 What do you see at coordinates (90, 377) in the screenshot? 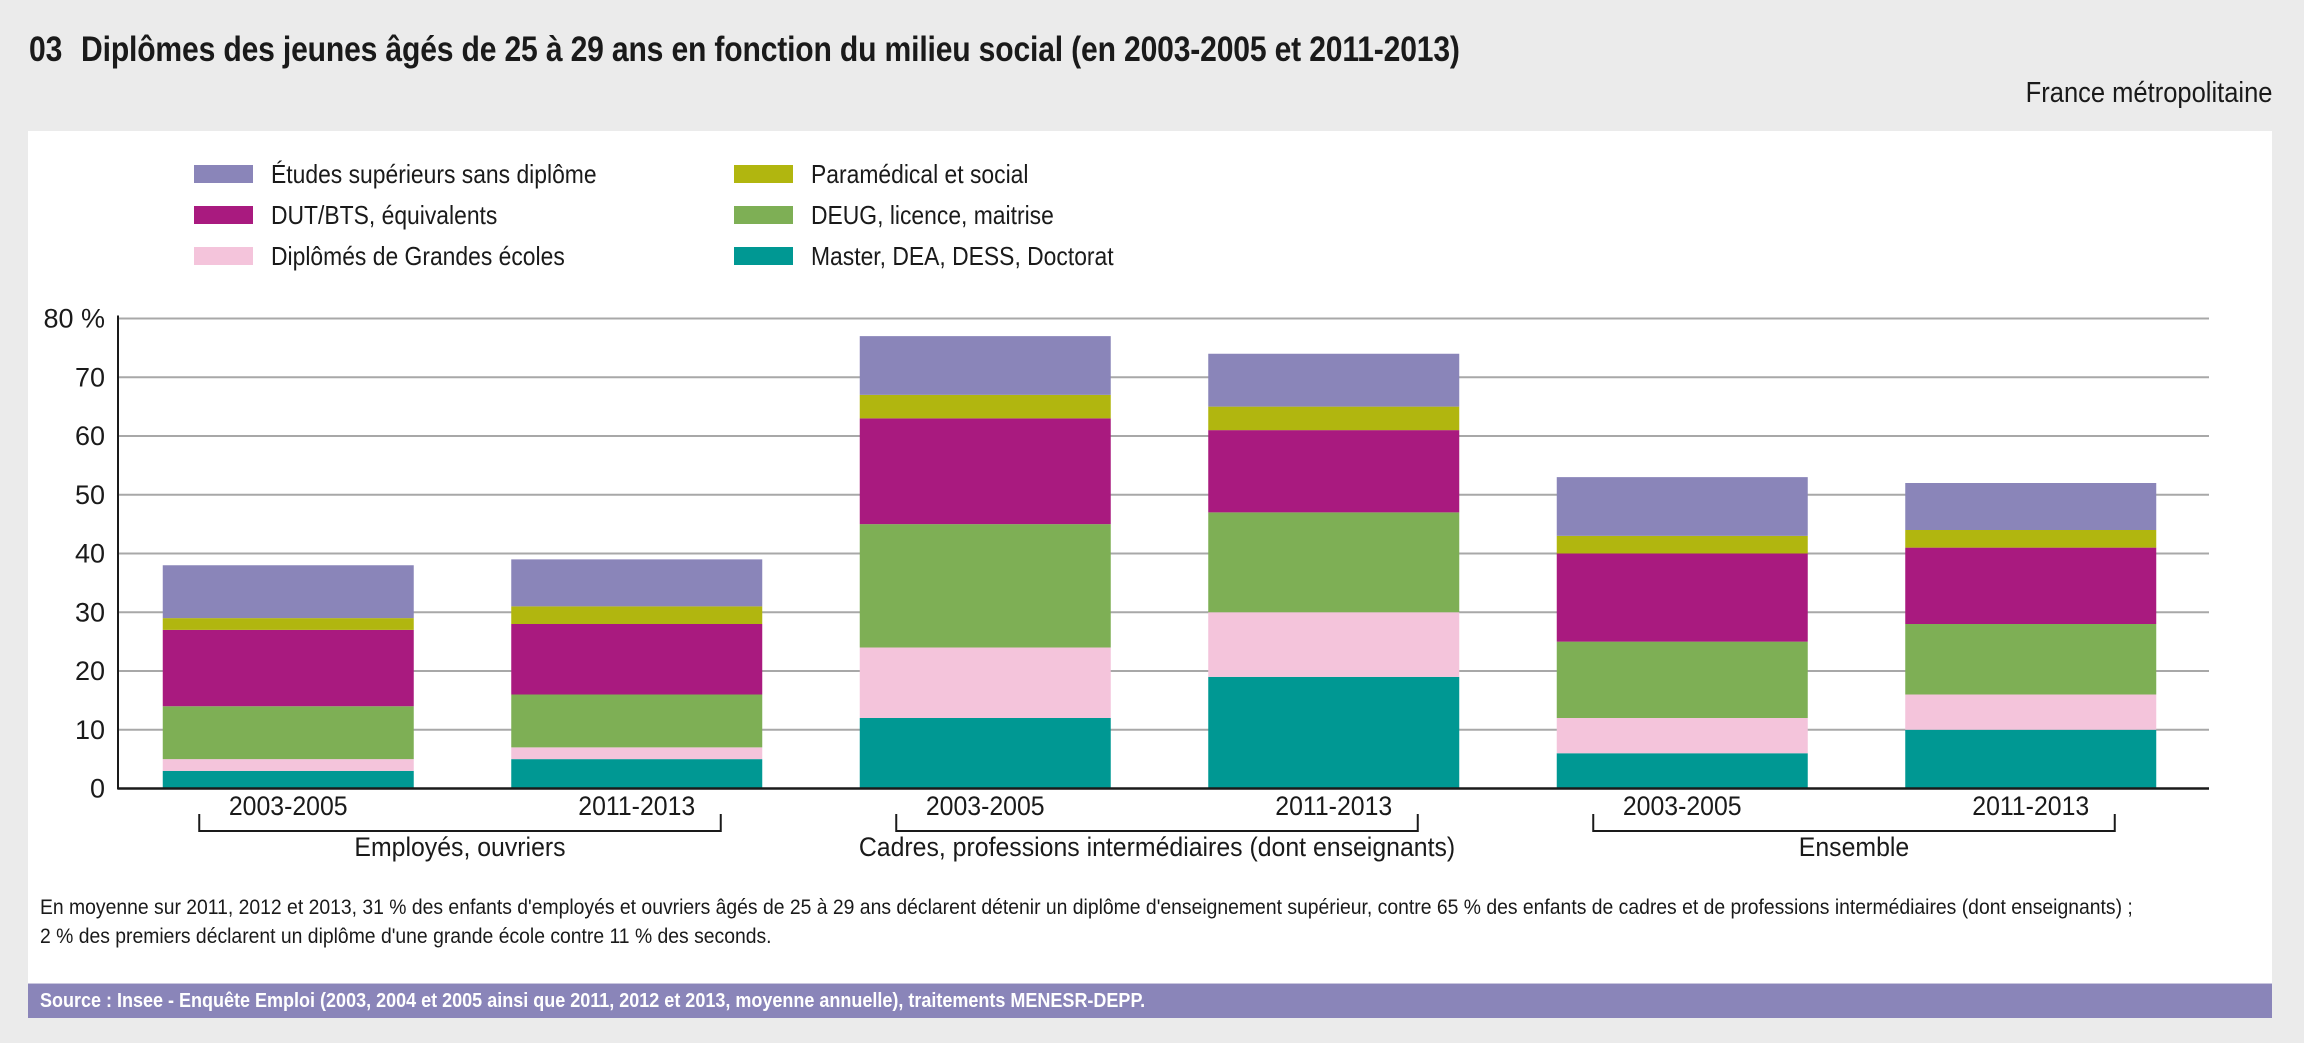
I see `y-tick-label: 70` at bounding box center [90, 377].